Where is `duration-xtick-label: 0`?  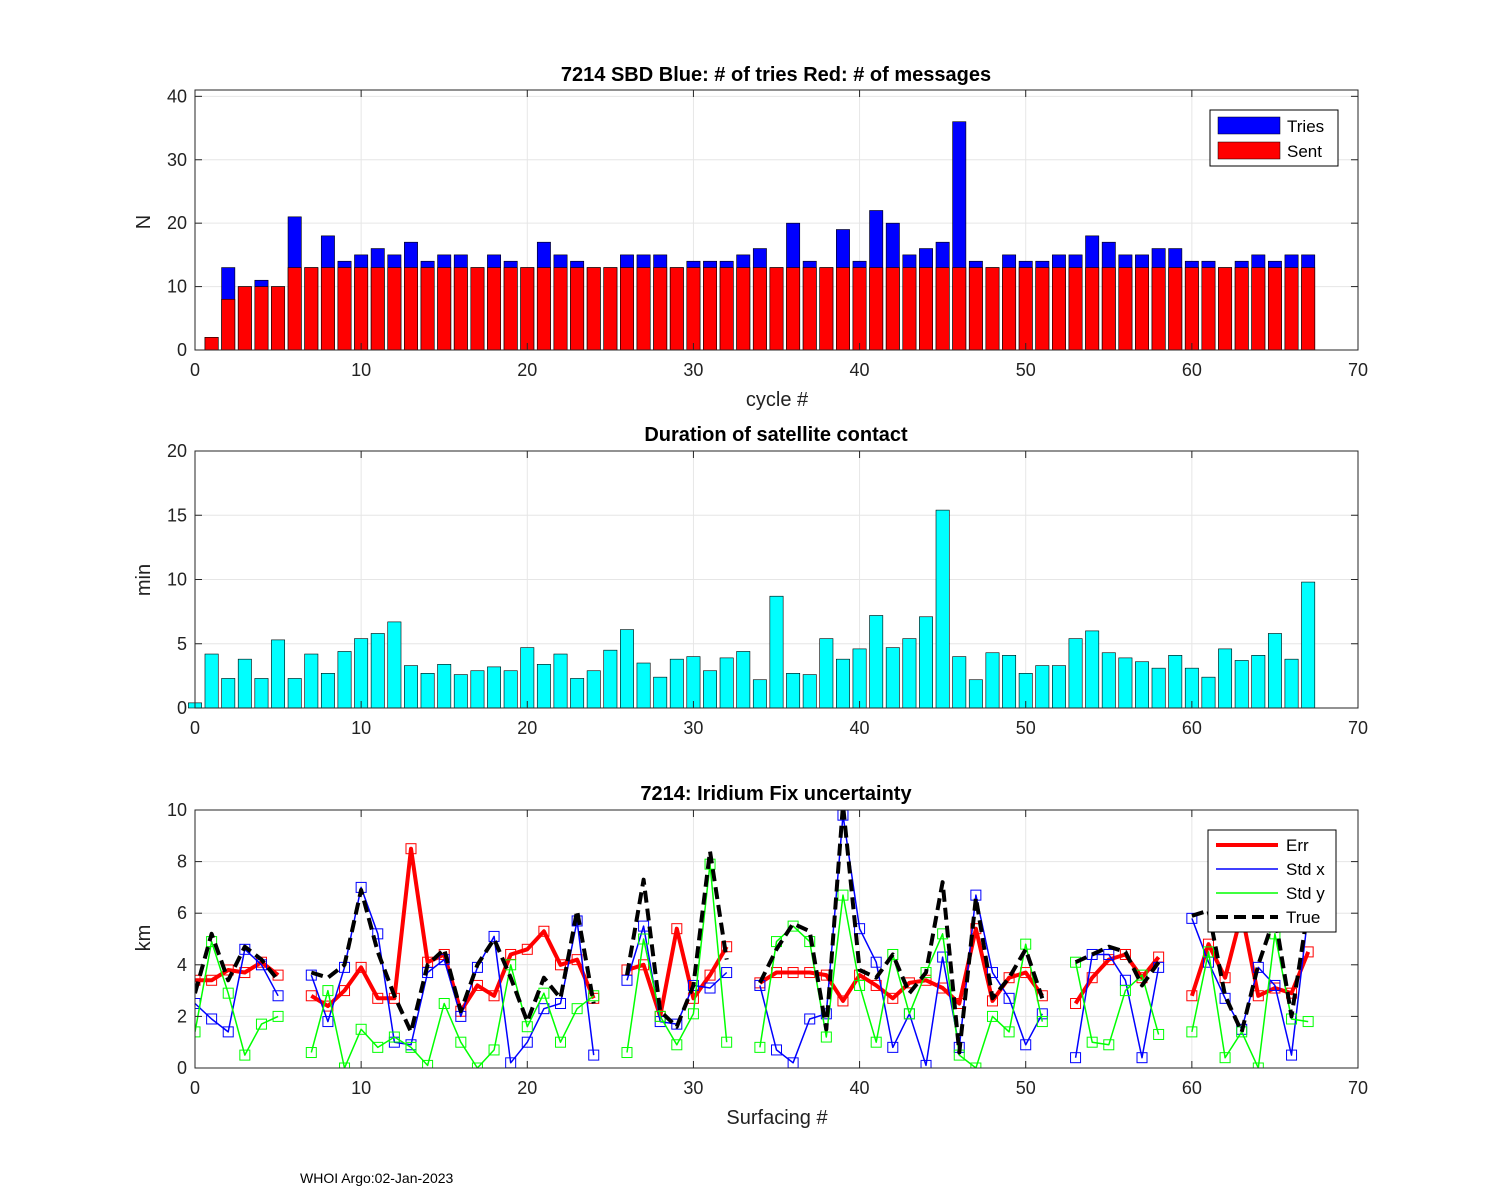 duration-xtick-label: 0 is located at coordinates (195, 728).